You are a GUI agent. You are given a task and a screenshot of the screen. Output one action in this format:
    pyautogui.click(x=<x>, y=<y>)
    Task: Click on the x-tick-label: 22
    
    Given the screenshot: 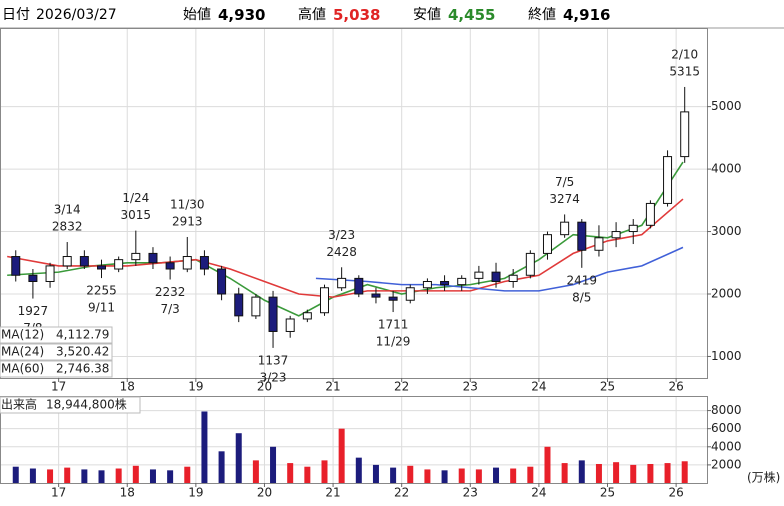 What is the action you would take?
    pyautogui.click(x=401, y=387)
    